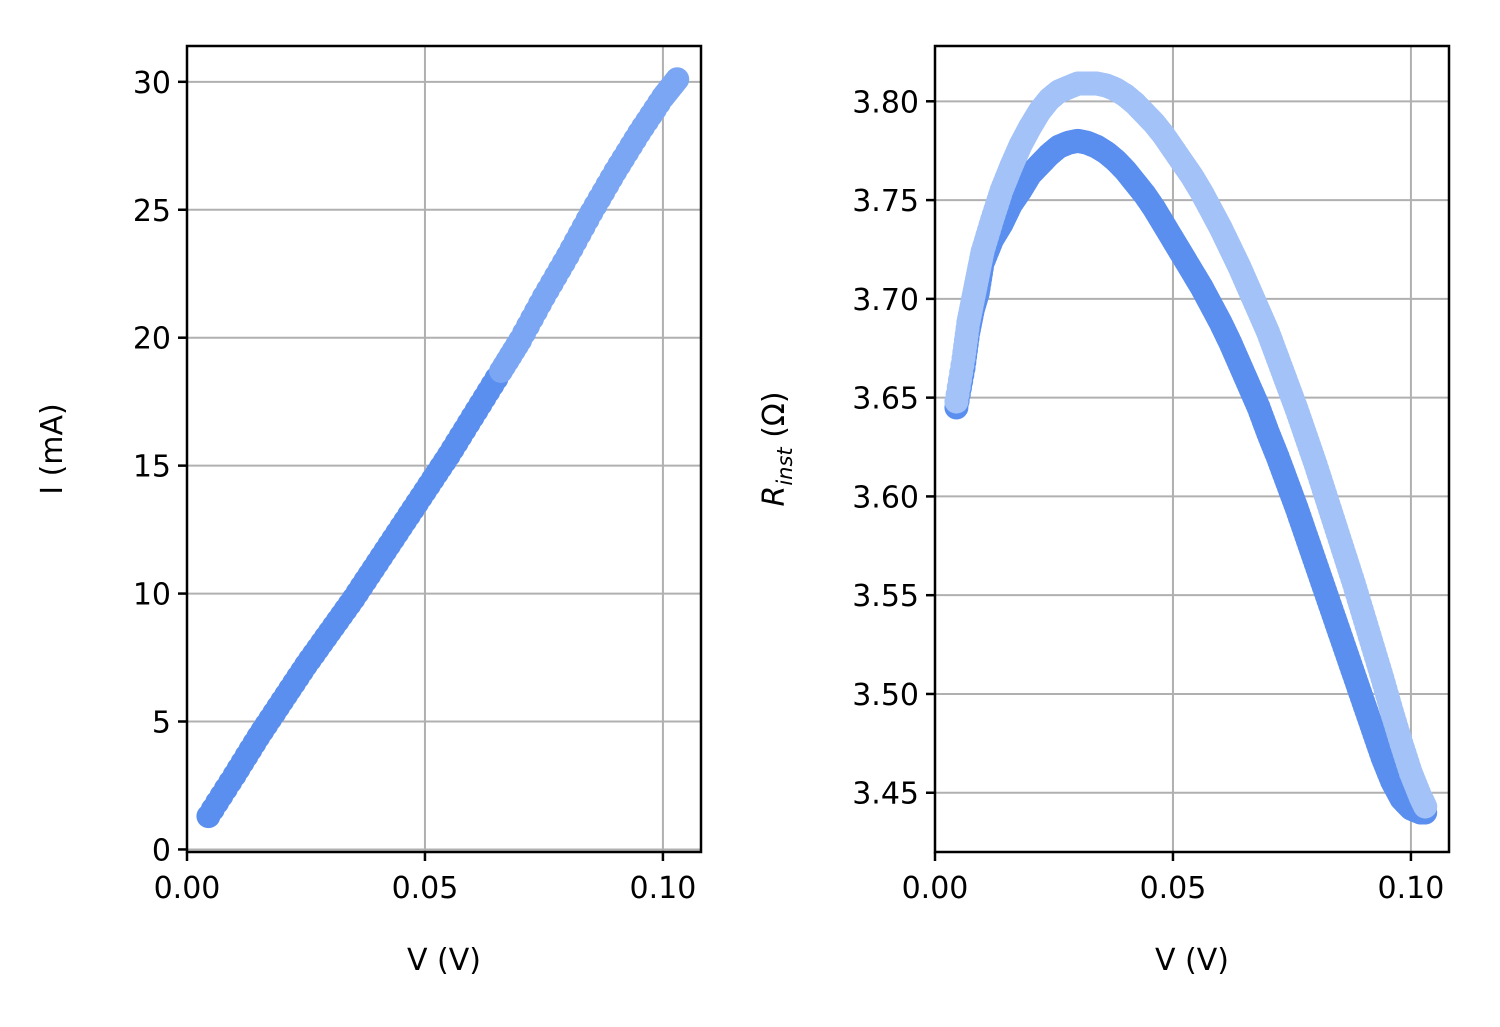 The width and height of the screenshot is (1500, 1027). I want to click on chart-1-x-tick-label: 0.10, so click(1411, 888).